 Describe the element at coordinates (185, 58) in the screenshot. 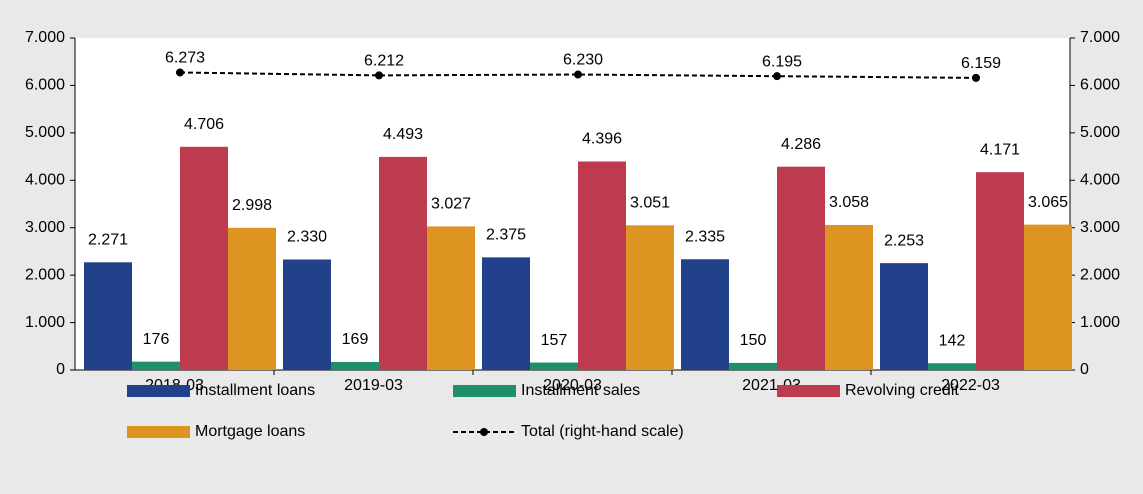

I see `data-label: 6.273` at that location.